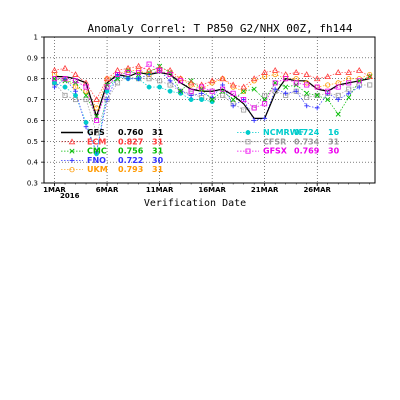 Image resolution: width=400 pixels, height=400 pixels. Describe the element at coordinates (70, 196) in the screenshot. I see `x-year-label: 2016` at that location.